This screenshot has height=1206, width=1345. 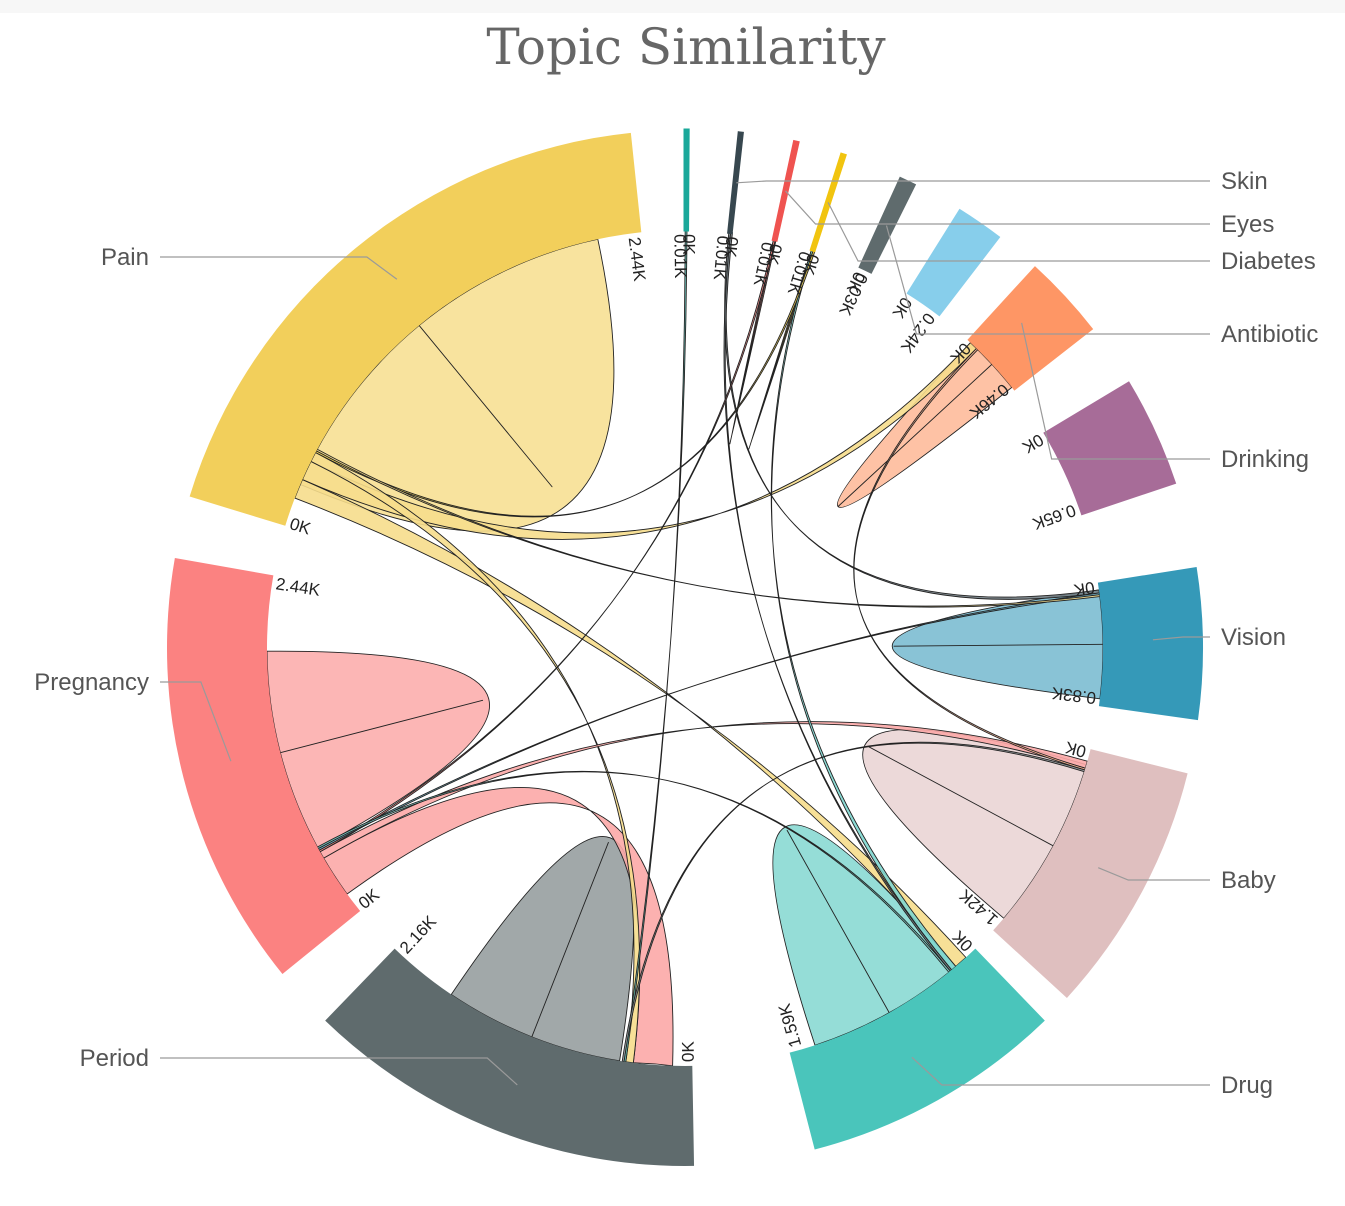 What do you see at coordinates (1030, 328) in the screenshot?
I see `arc-baby` at bounding box center [1030, 328].